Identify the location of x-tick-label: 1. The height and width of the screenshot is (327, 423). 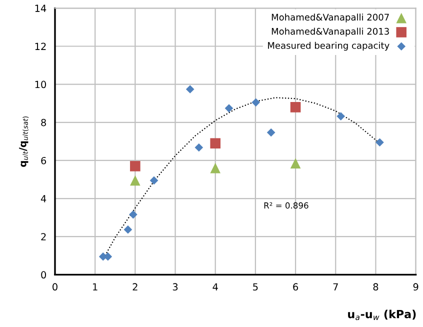
(95, 286).